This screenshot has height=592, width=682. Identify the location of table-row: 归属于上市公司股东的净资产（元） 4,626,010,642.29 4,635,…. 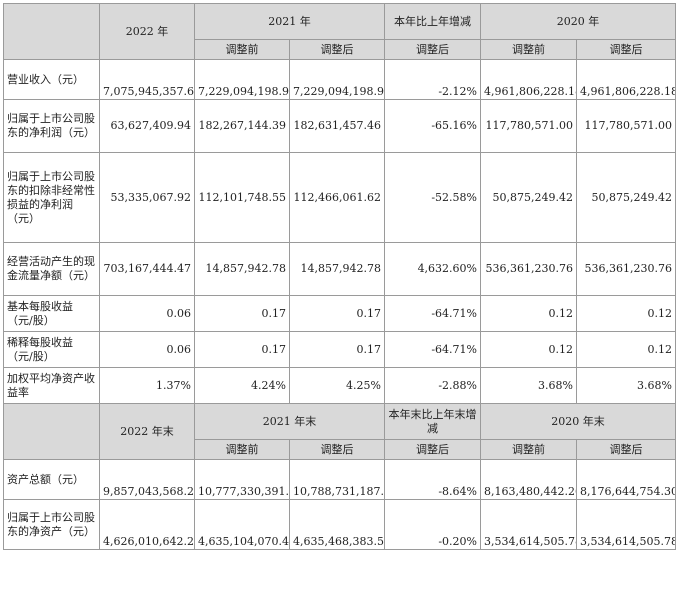
(339, 524).